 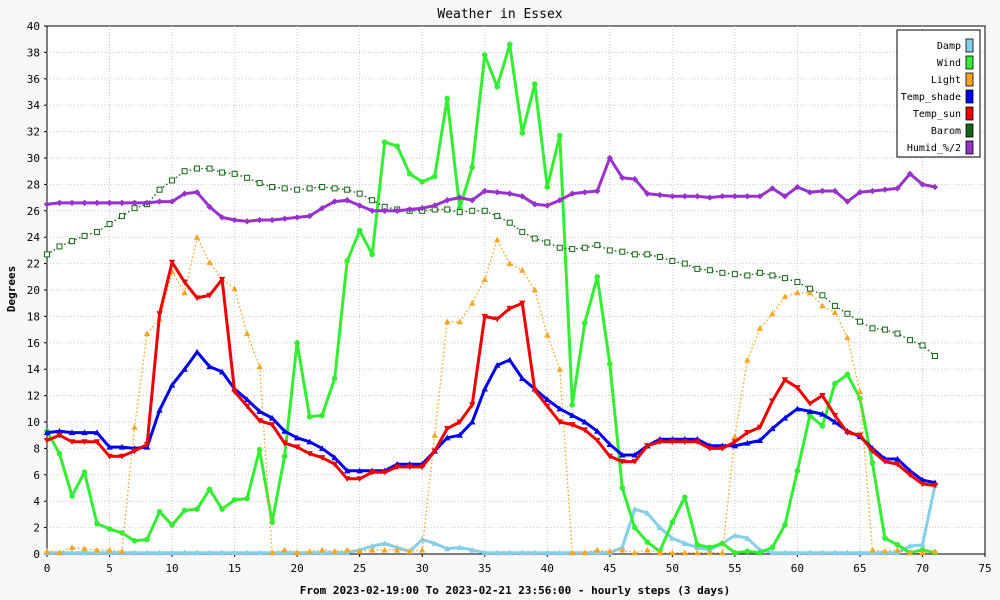 What do you see at coordinates (547, 568) in the screenshot?
I see `x-tick-label: 40` at bounding box center [547, 568].